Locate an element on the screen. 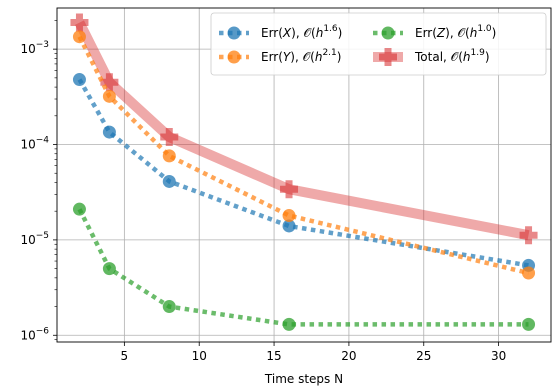 The height and width of the screenshot is (391, 555). legend-label: Err(Y), 𝒪(h2.1) is located at coordinates (301, 56).